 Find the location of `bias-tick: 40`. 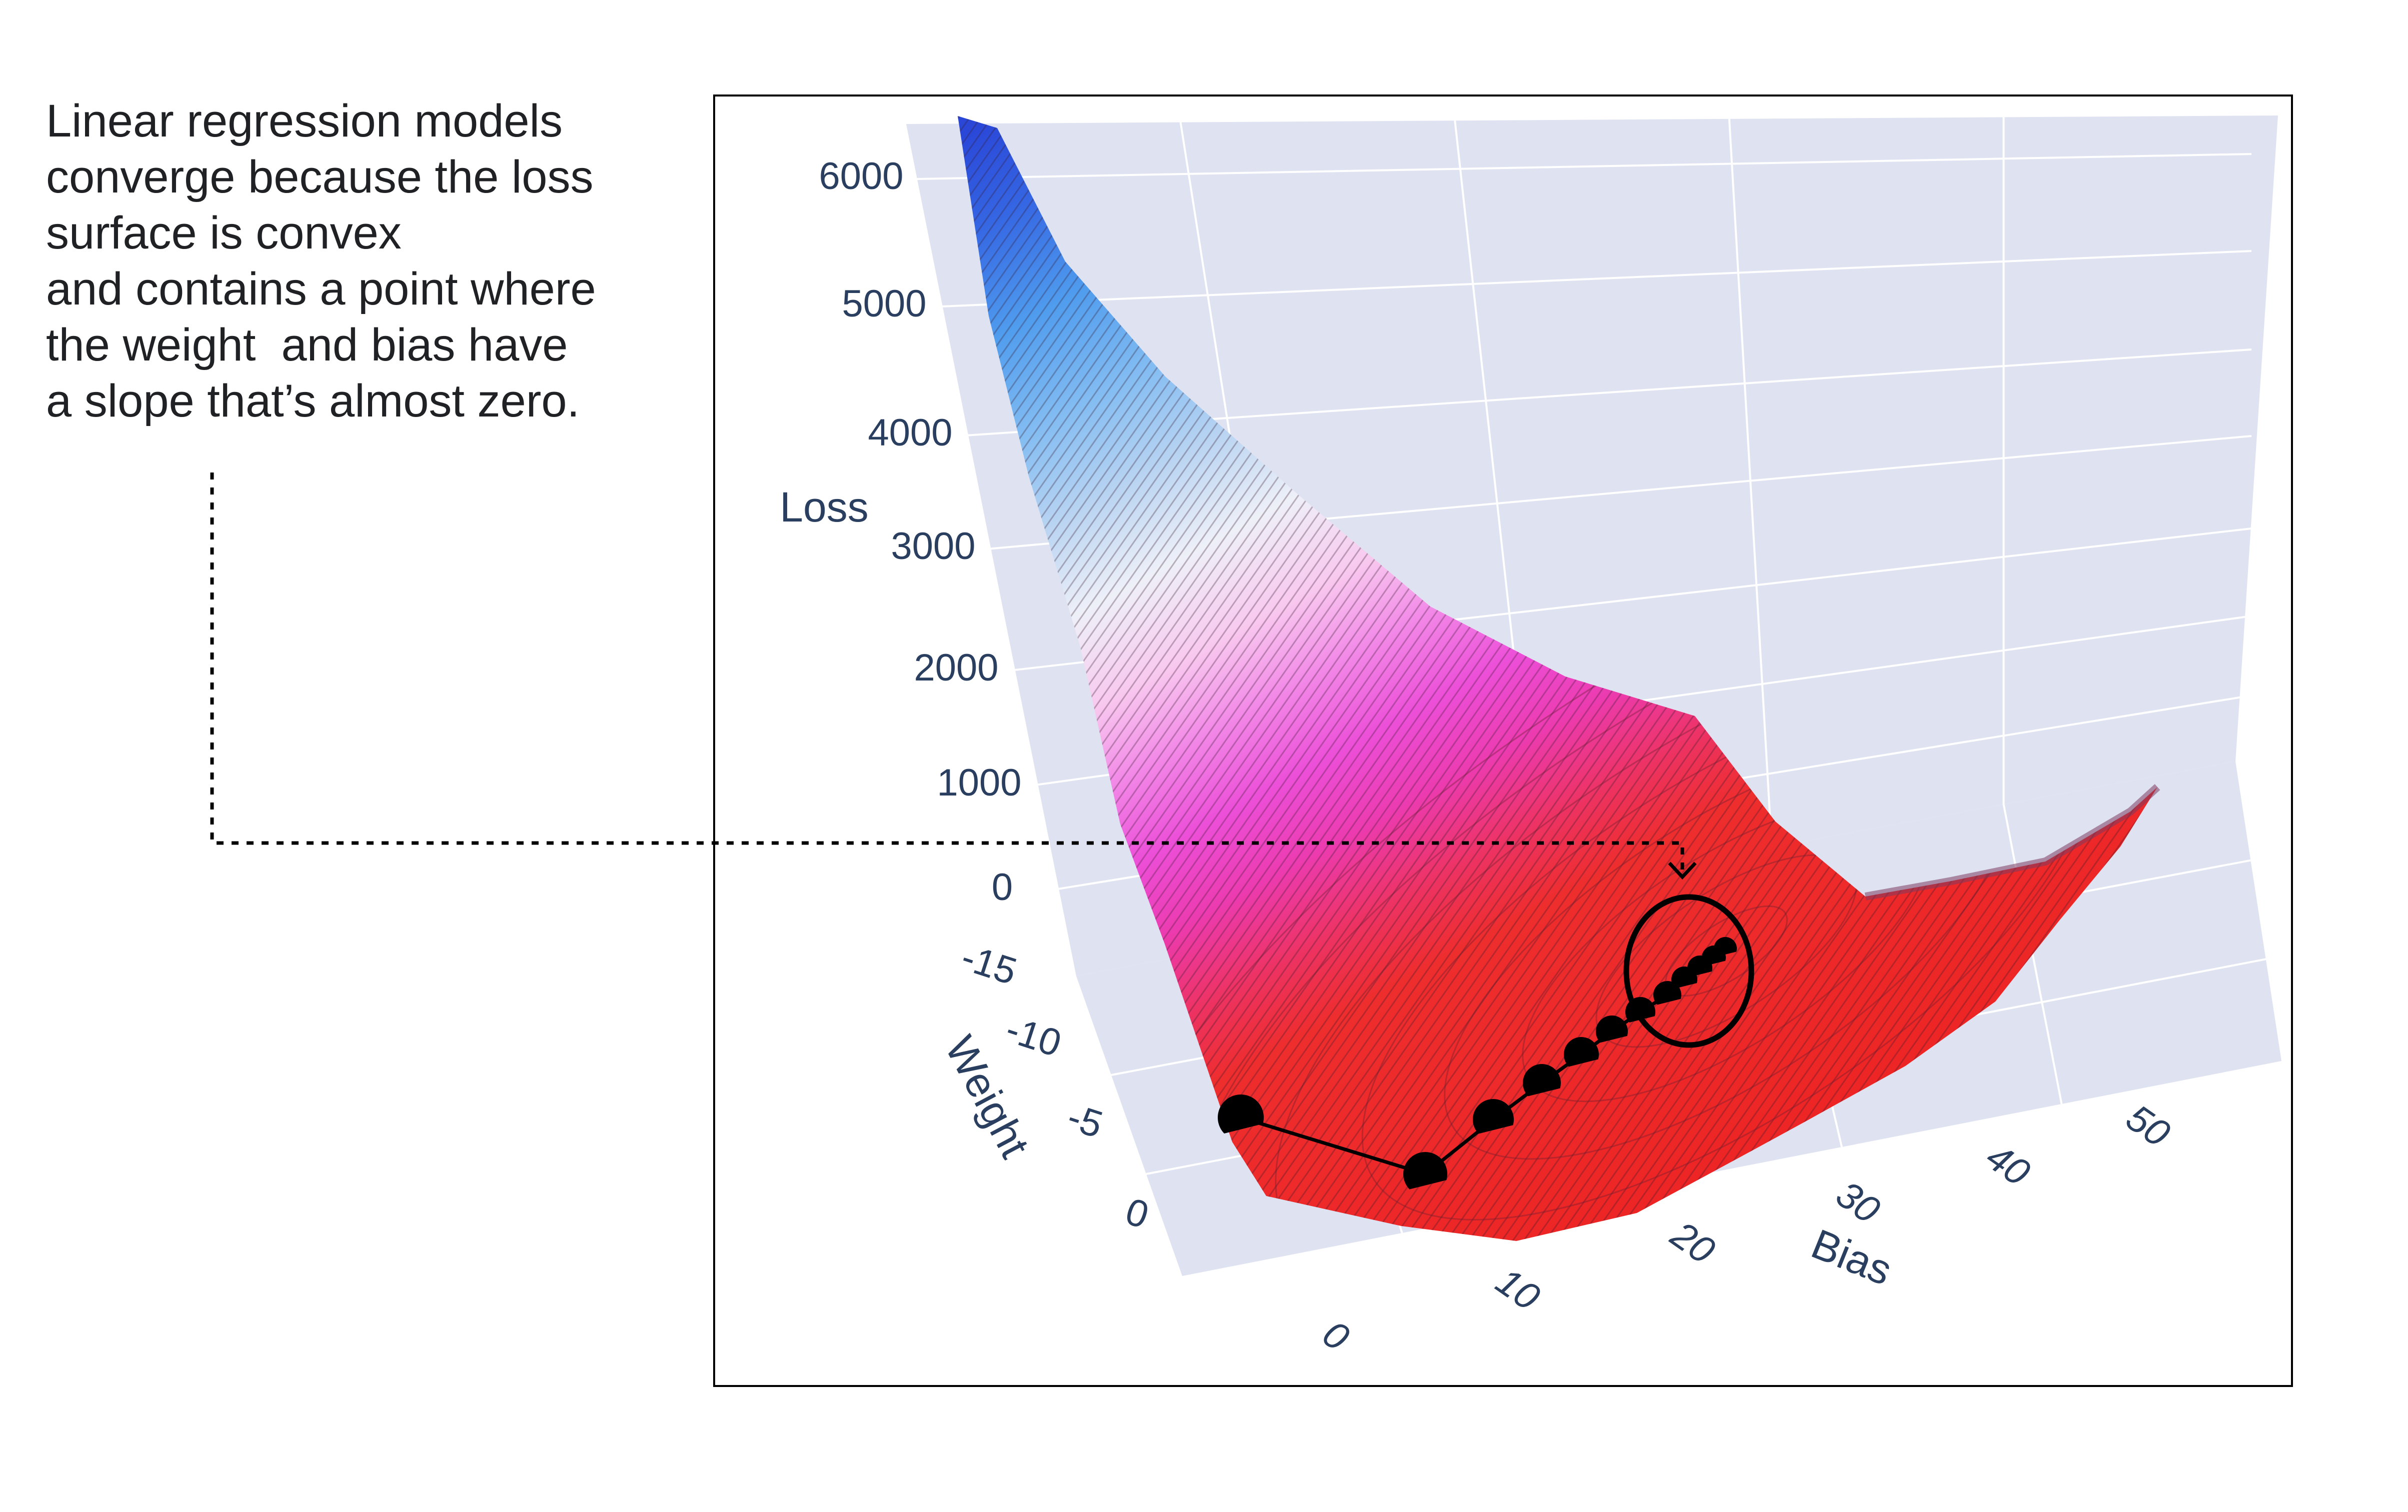

bias-tick: 40 is located at coordinates (2007, 1164).